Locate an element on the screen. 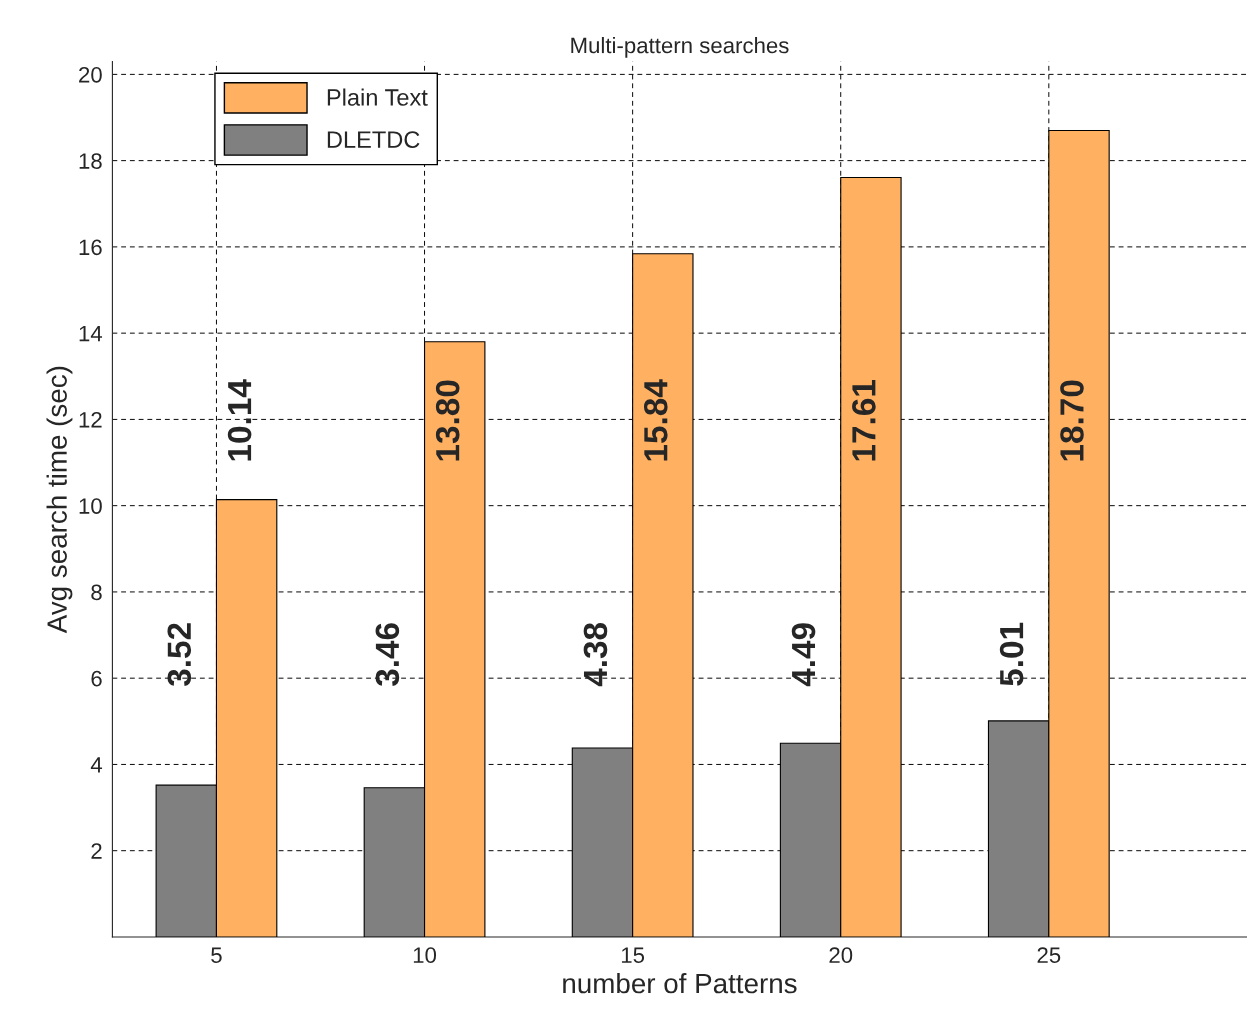 This screenshot has width=1249, height=1024. data-label: 4.38 is located at coordinates (595, 654).